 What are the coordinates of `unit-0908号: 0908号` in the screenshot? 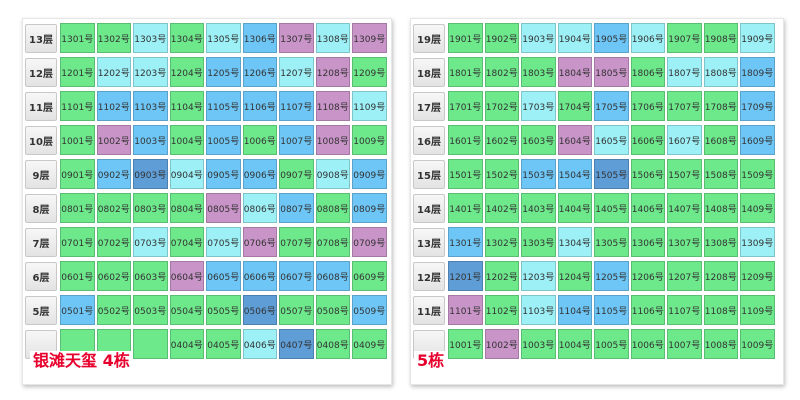 It's located at (332, 174).